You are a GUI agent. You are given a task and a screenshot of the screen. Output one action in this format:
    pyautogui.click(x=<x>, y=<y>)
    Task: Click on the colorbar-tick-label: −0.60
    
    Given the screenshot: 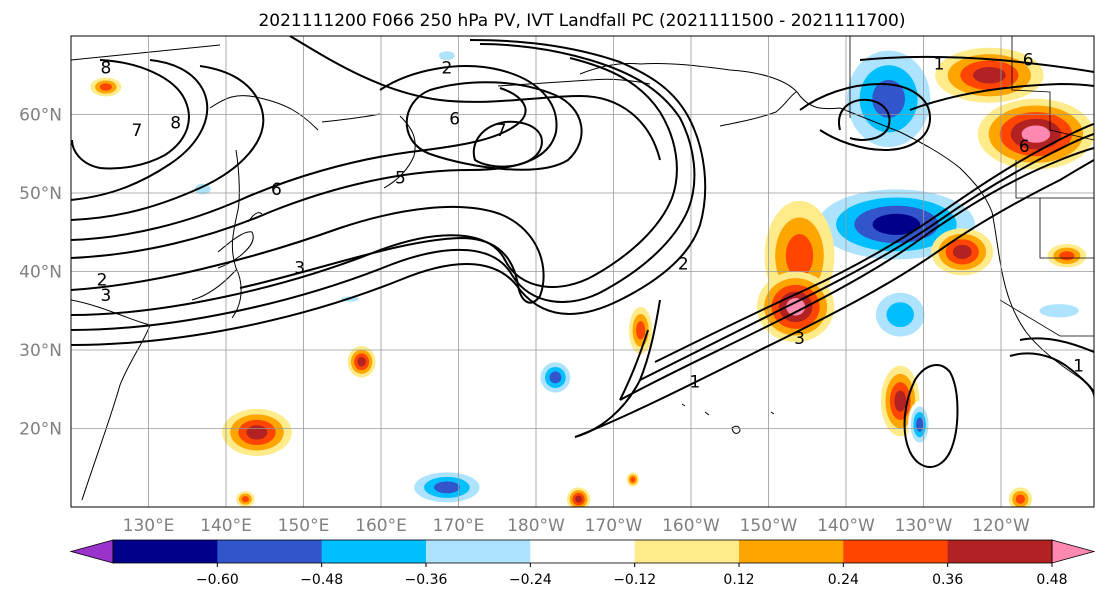 What is the action you would take?
    pyautogui.click(x=217, y=580)
    